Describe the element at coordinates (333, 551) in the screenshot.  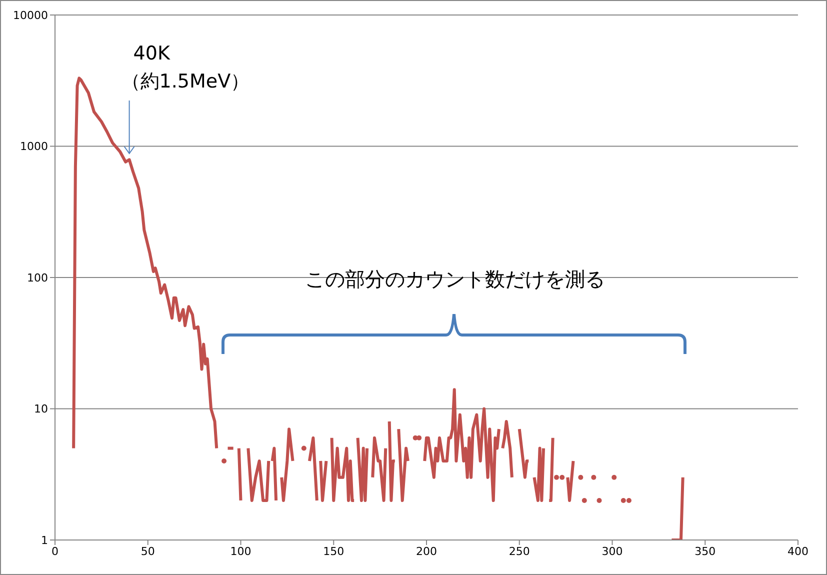
I see `x-tick-label: 150` at that location.